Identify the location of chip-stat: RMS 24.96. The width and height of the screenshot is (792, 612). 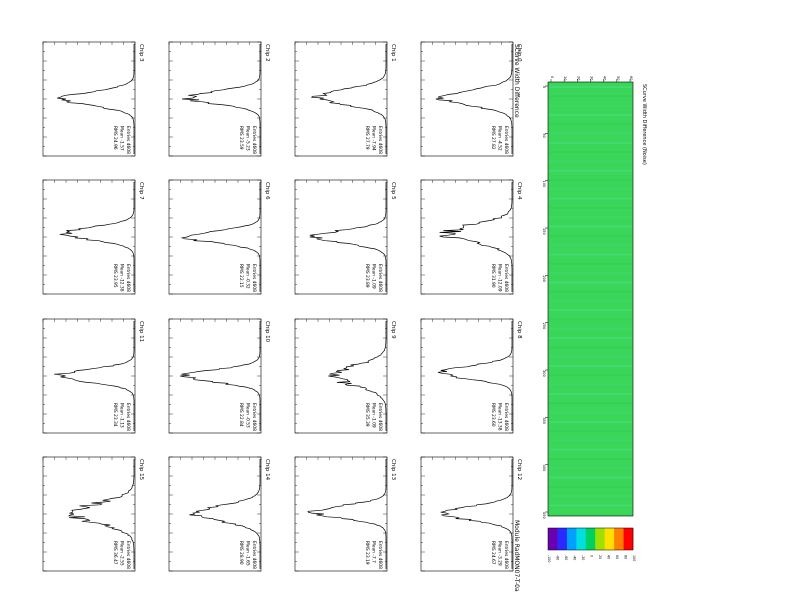
(115, 138).